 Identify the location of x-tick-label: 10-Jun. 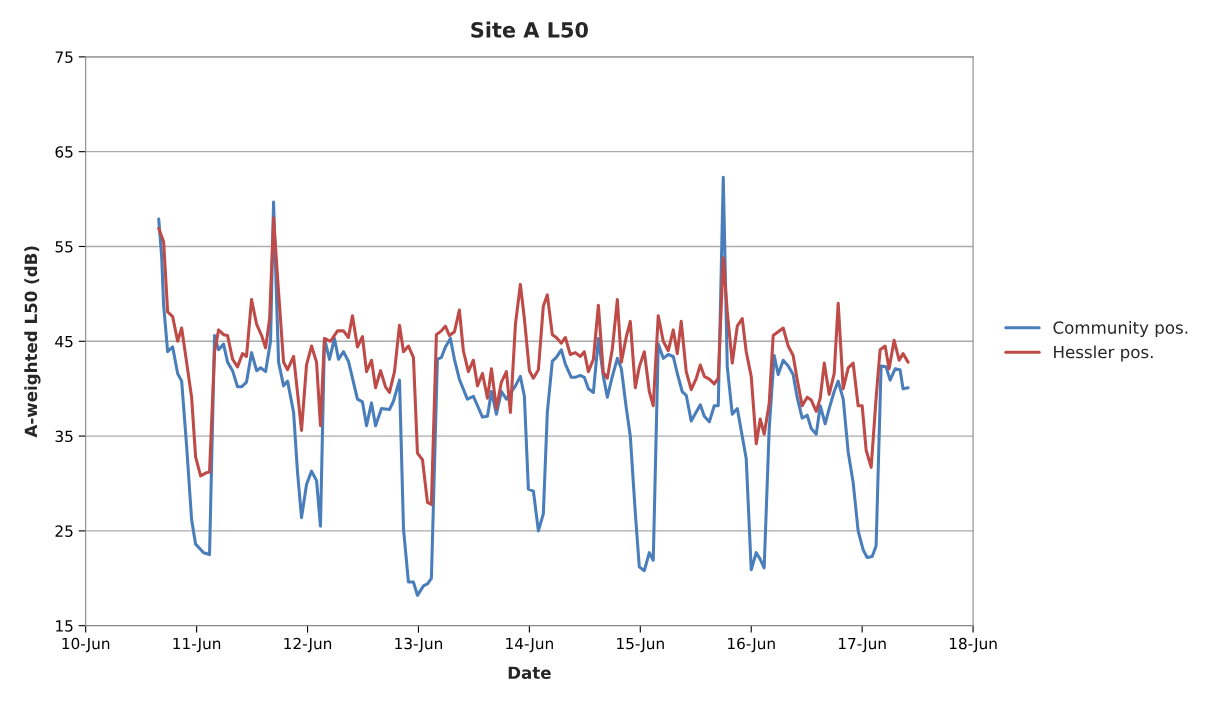
(86, 645).